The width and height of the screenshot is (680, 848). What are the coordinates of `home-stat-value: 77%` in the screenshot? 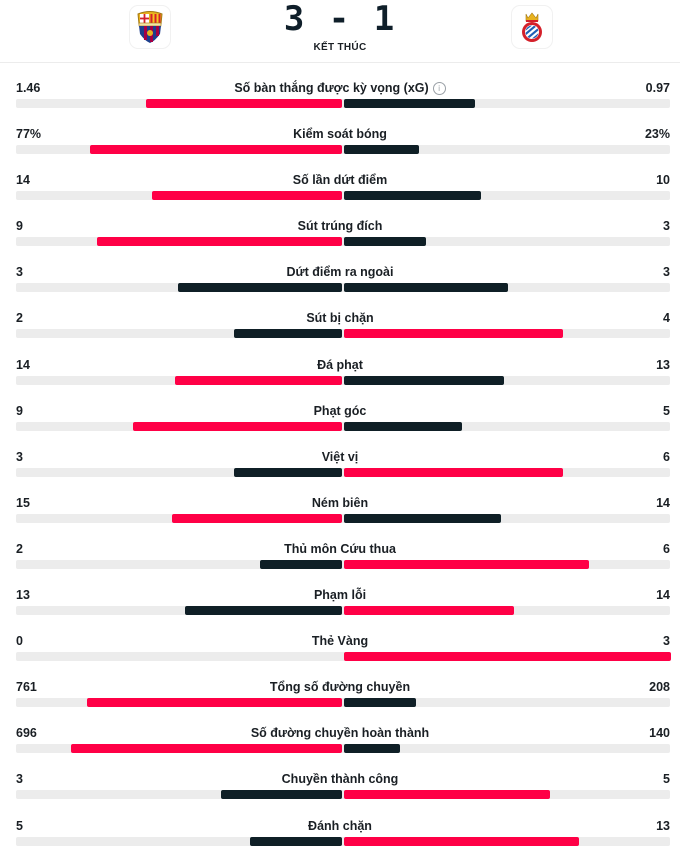 It's located at (29, 134).